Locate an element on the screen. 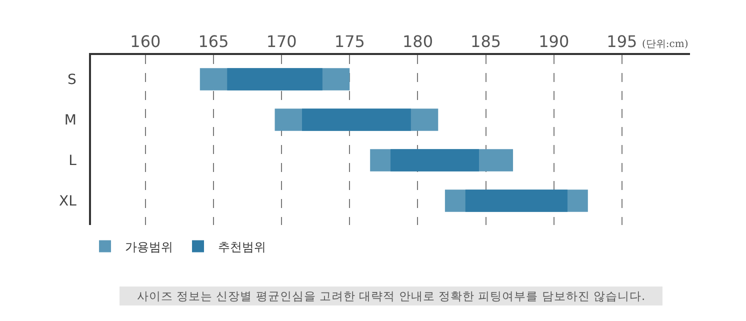  legend-label: 추천범위 is located at coordinates (242, 247).